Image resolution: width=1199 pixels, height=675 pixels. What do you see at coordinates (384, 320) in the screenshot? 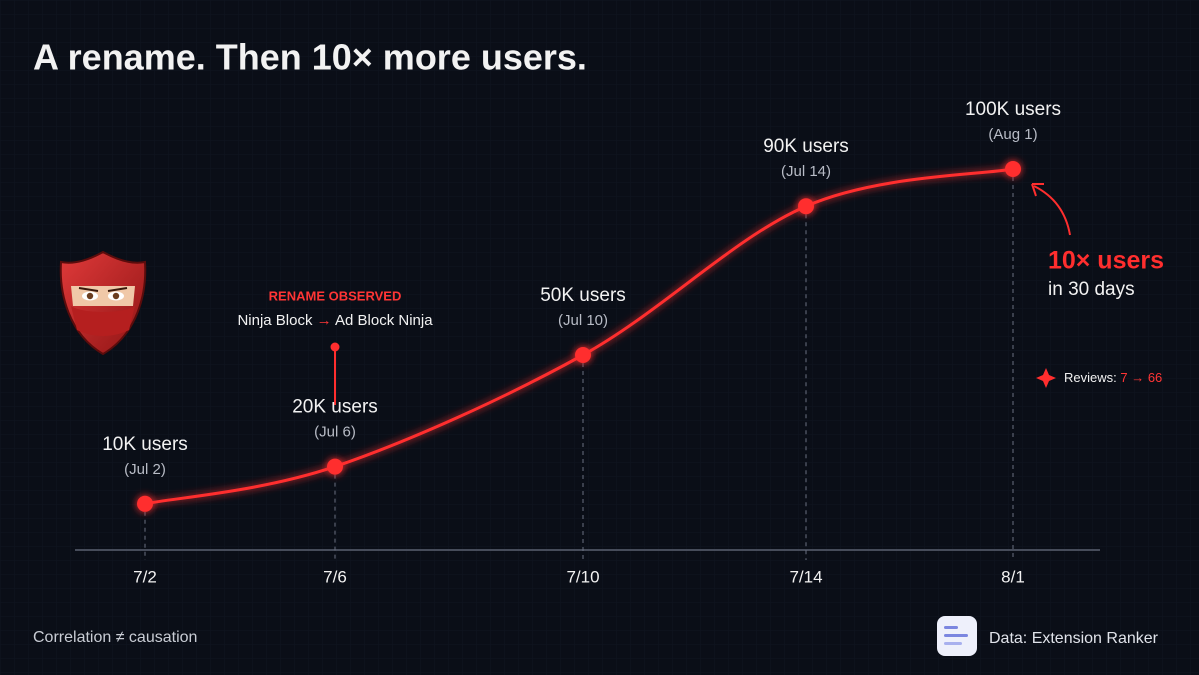
I see `rename-to: Ad Block Ninja` at bounding box center [384, 320].